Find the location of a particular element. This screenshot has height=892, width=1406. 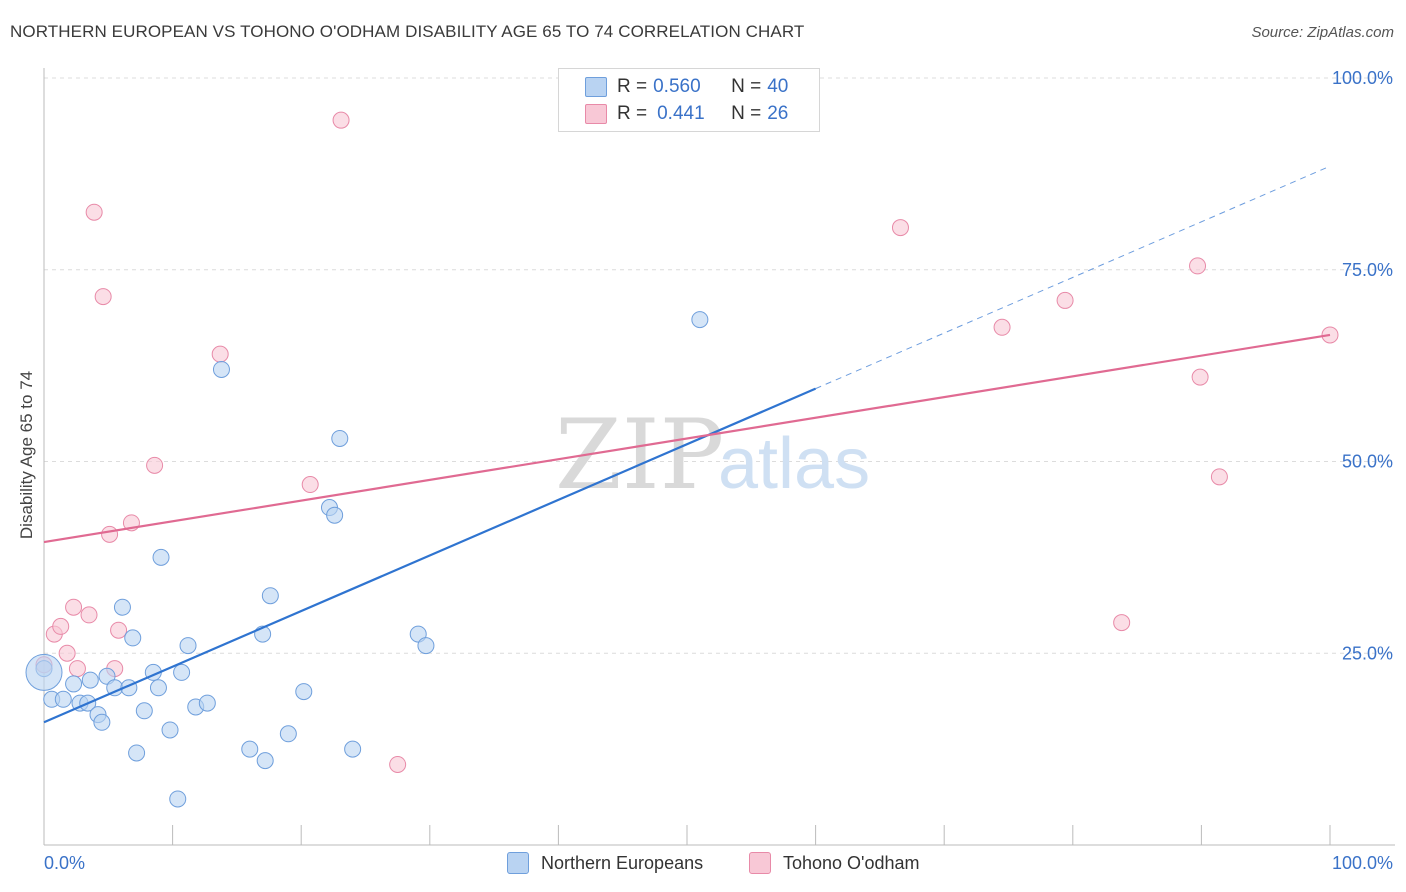

legend-row-tohono-oodham: R = 0.441 N = 26 is located at coordinates (686, 114).